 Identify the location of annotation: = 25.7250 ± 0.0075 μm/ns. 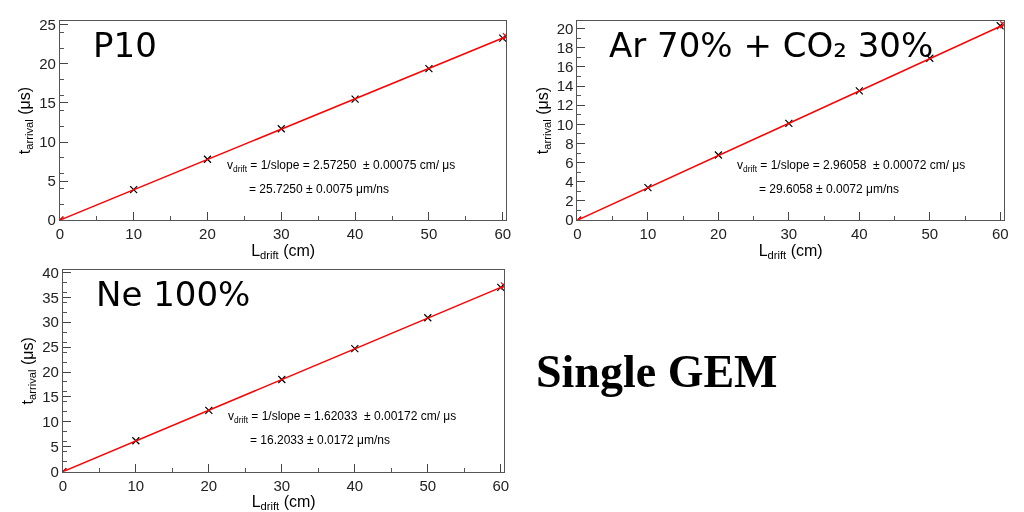
(319, 189).